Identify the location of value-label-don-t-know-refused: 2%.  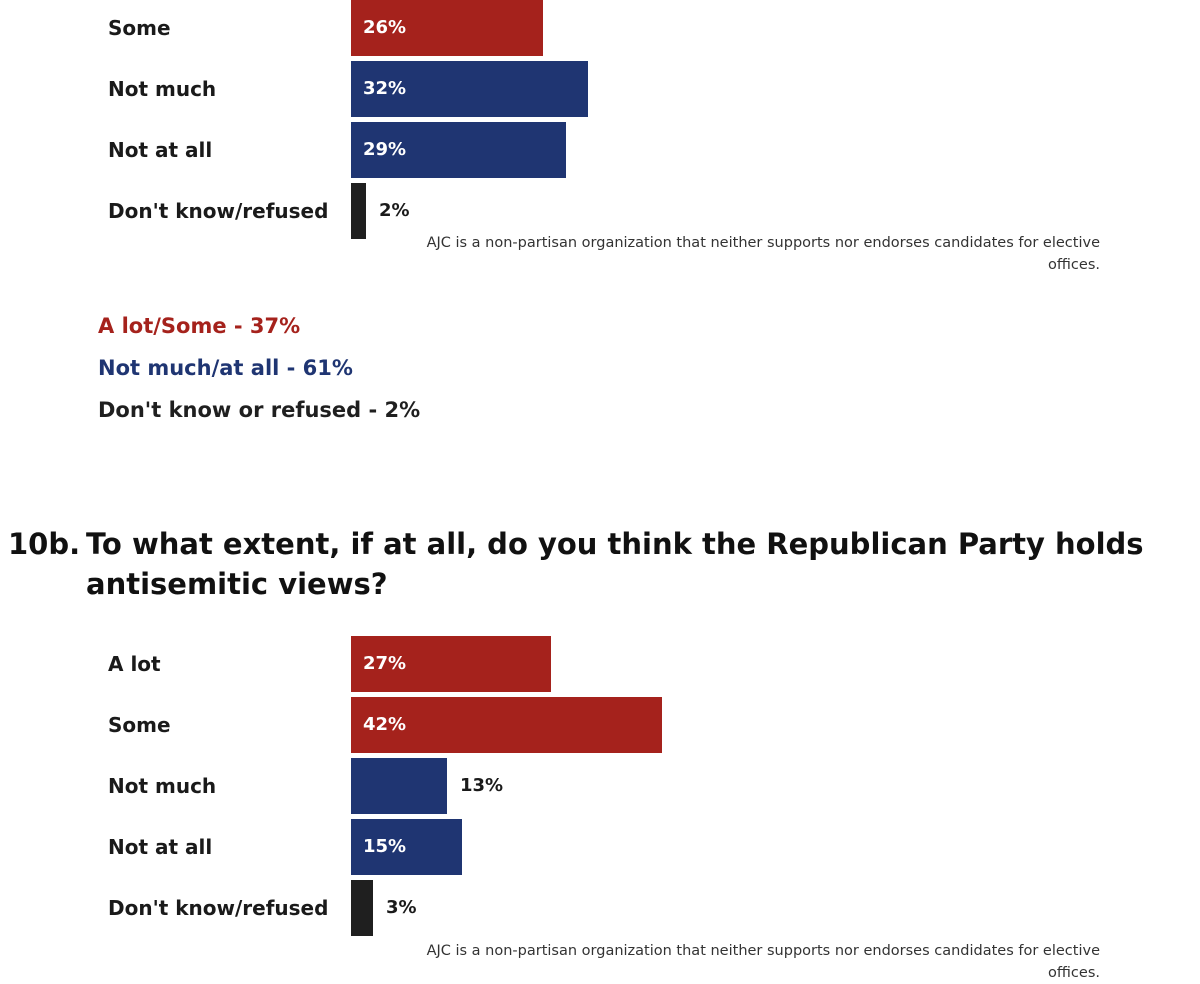
(394, 210).